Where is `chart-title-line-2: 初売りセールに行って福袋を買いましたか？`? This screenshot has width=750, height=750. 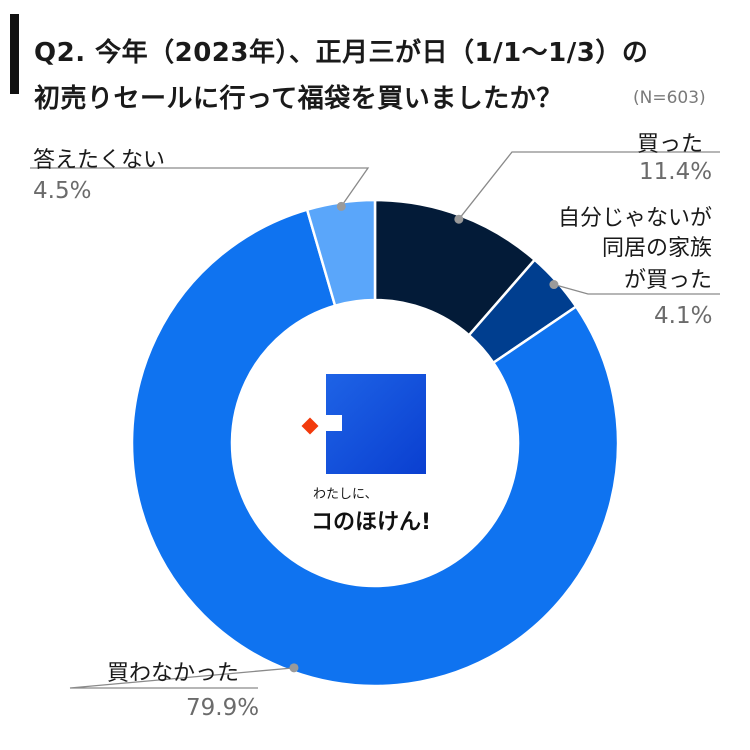 chart-title-line-2: 初売りセールに行って福袋を買いましたか？ is located at coordinates (298, 99).